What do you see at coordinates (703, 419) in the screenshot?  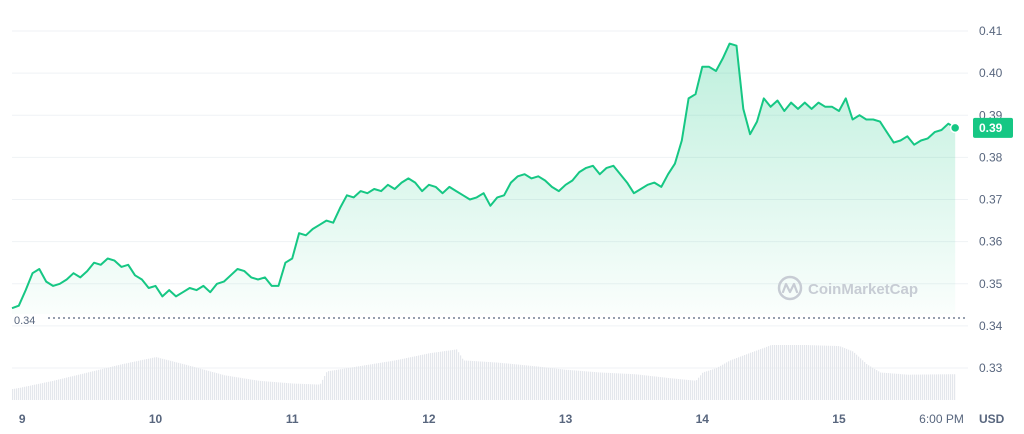 I see `x-tick-label: 14` at bounding box center [703, 419].